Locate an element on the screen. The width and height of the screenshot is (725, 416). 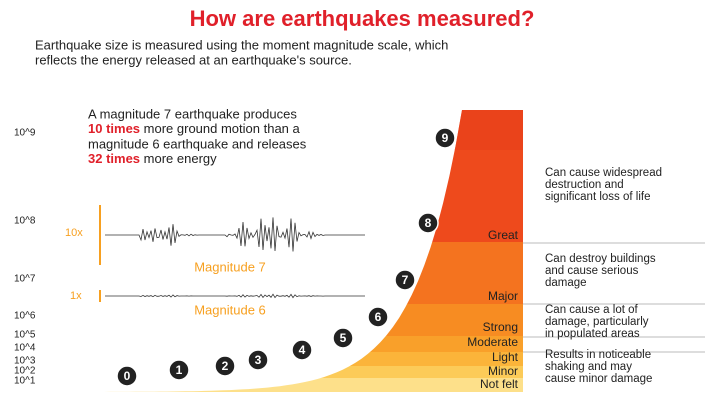
band-label: Strong is located at coordinates (500, 327).